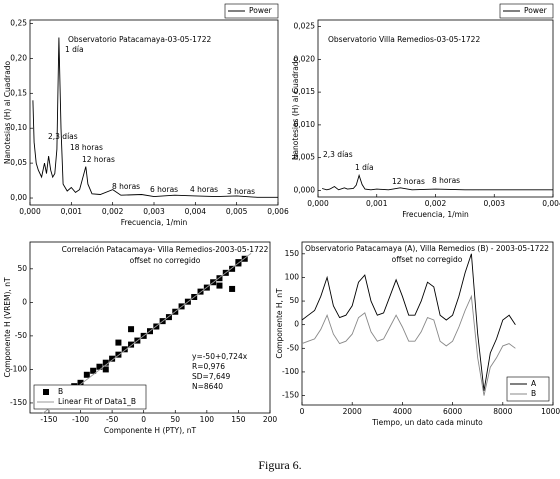 This screenshot has width=560, height=479. What do you see at coordinates (175, 419) in the screenshot?
I see `x-tick-label: 50` at bounding box center [175, 419].